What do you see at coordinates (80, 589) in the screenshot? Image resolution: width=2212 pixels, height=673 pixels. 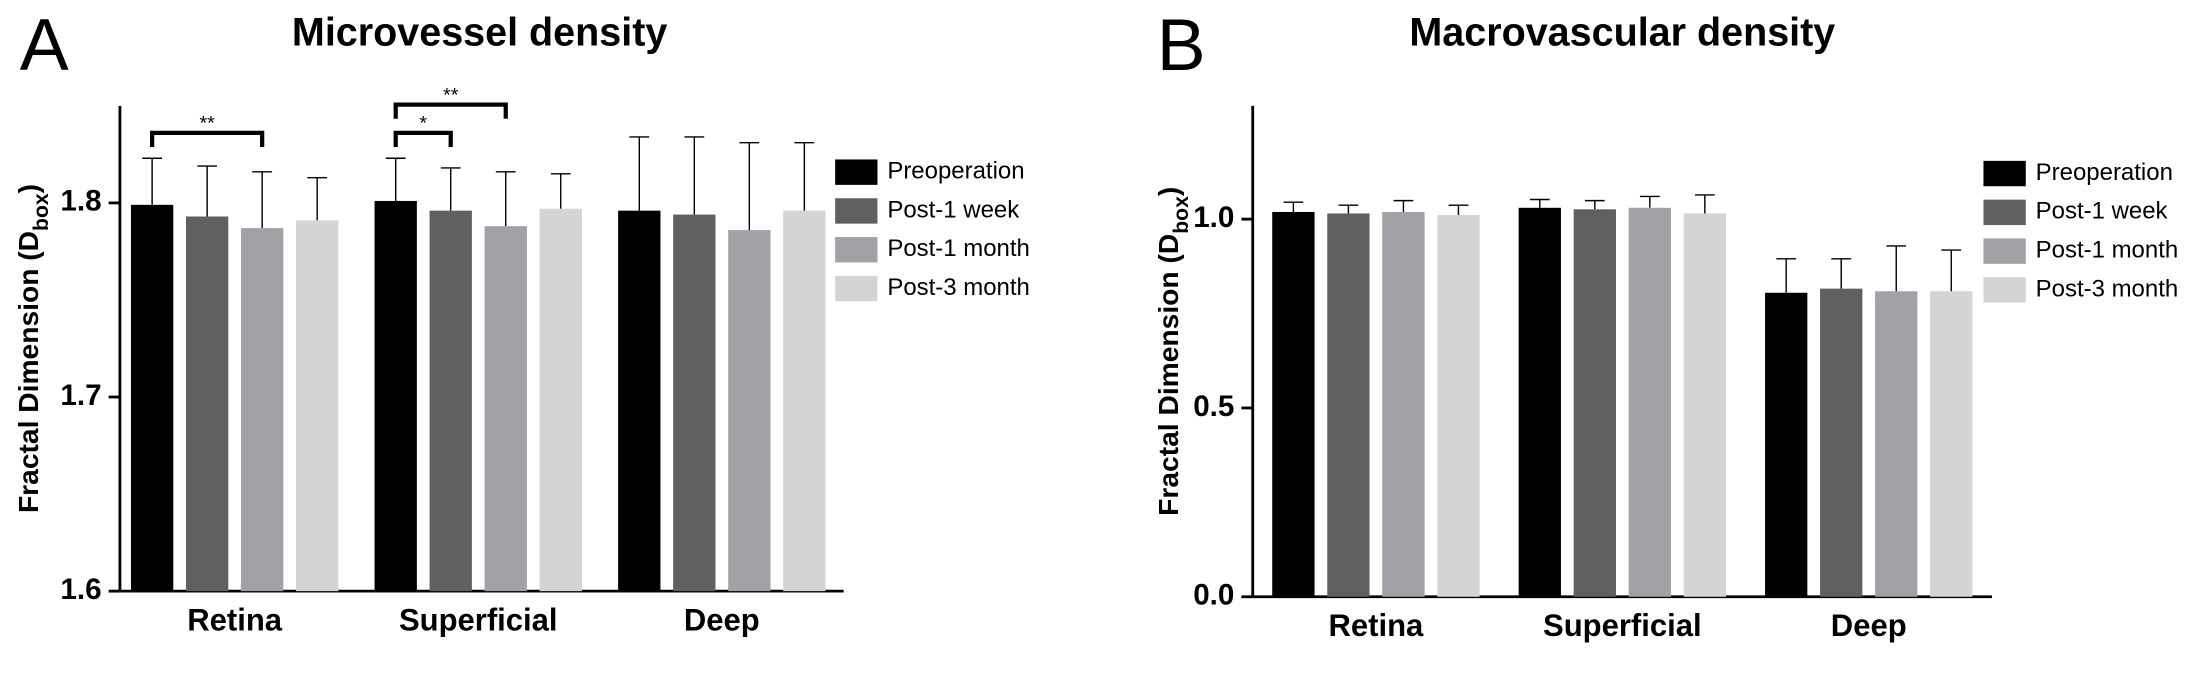 I see `y-tick-label: 1.6` at bounding box center [80, 589].